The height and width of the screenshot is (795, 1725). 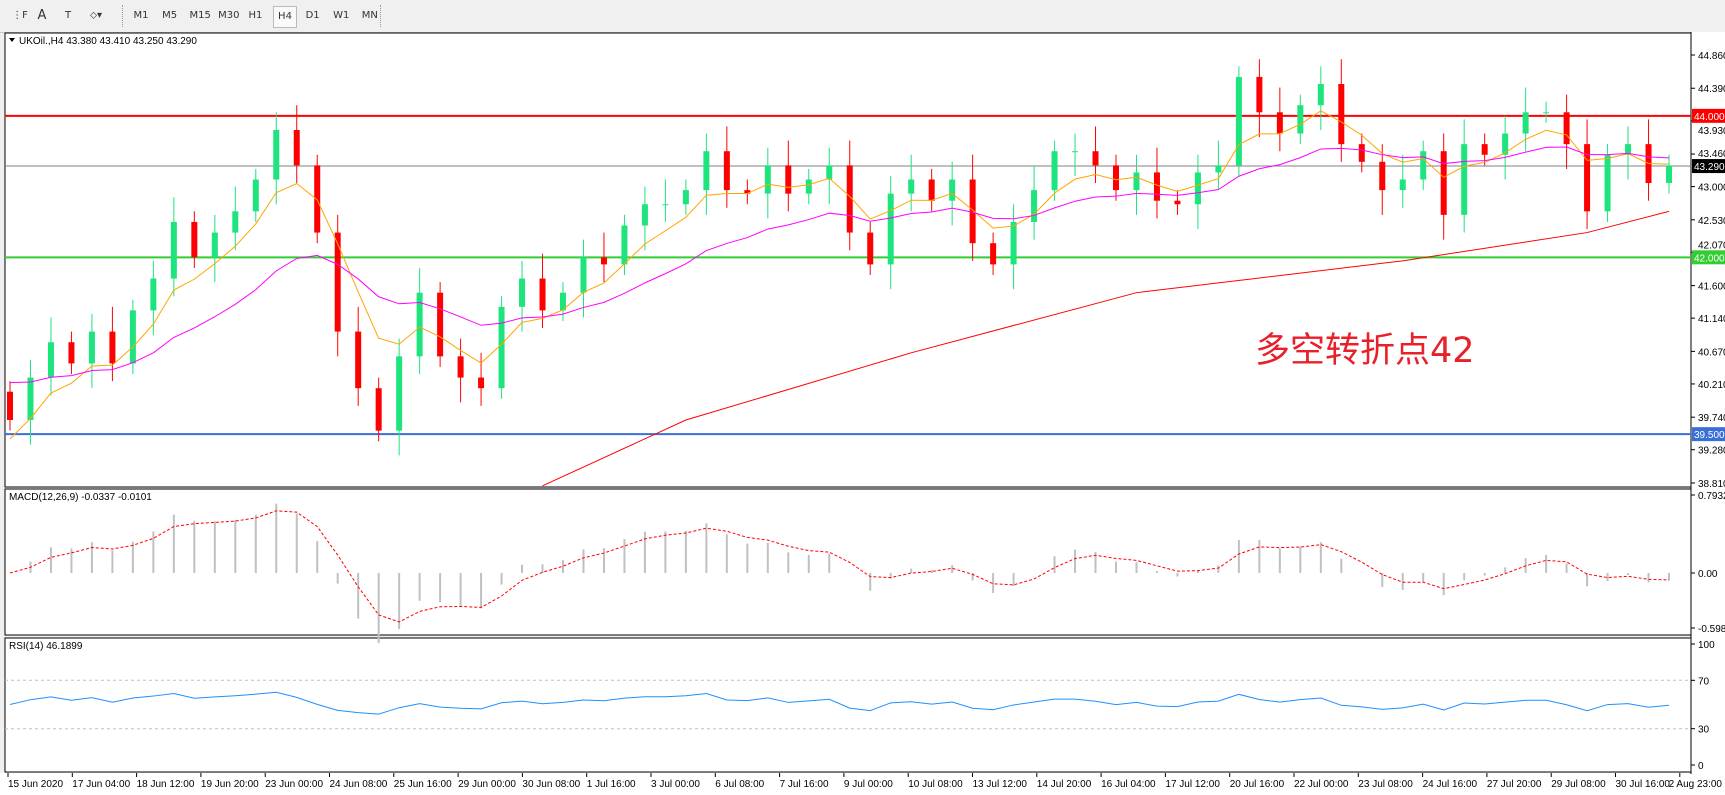 What do you see at coordinates (46, 646) in the screenshot?
I see `rsi-label: RSI(14) 46.1899` at bounding box center [46, 646].